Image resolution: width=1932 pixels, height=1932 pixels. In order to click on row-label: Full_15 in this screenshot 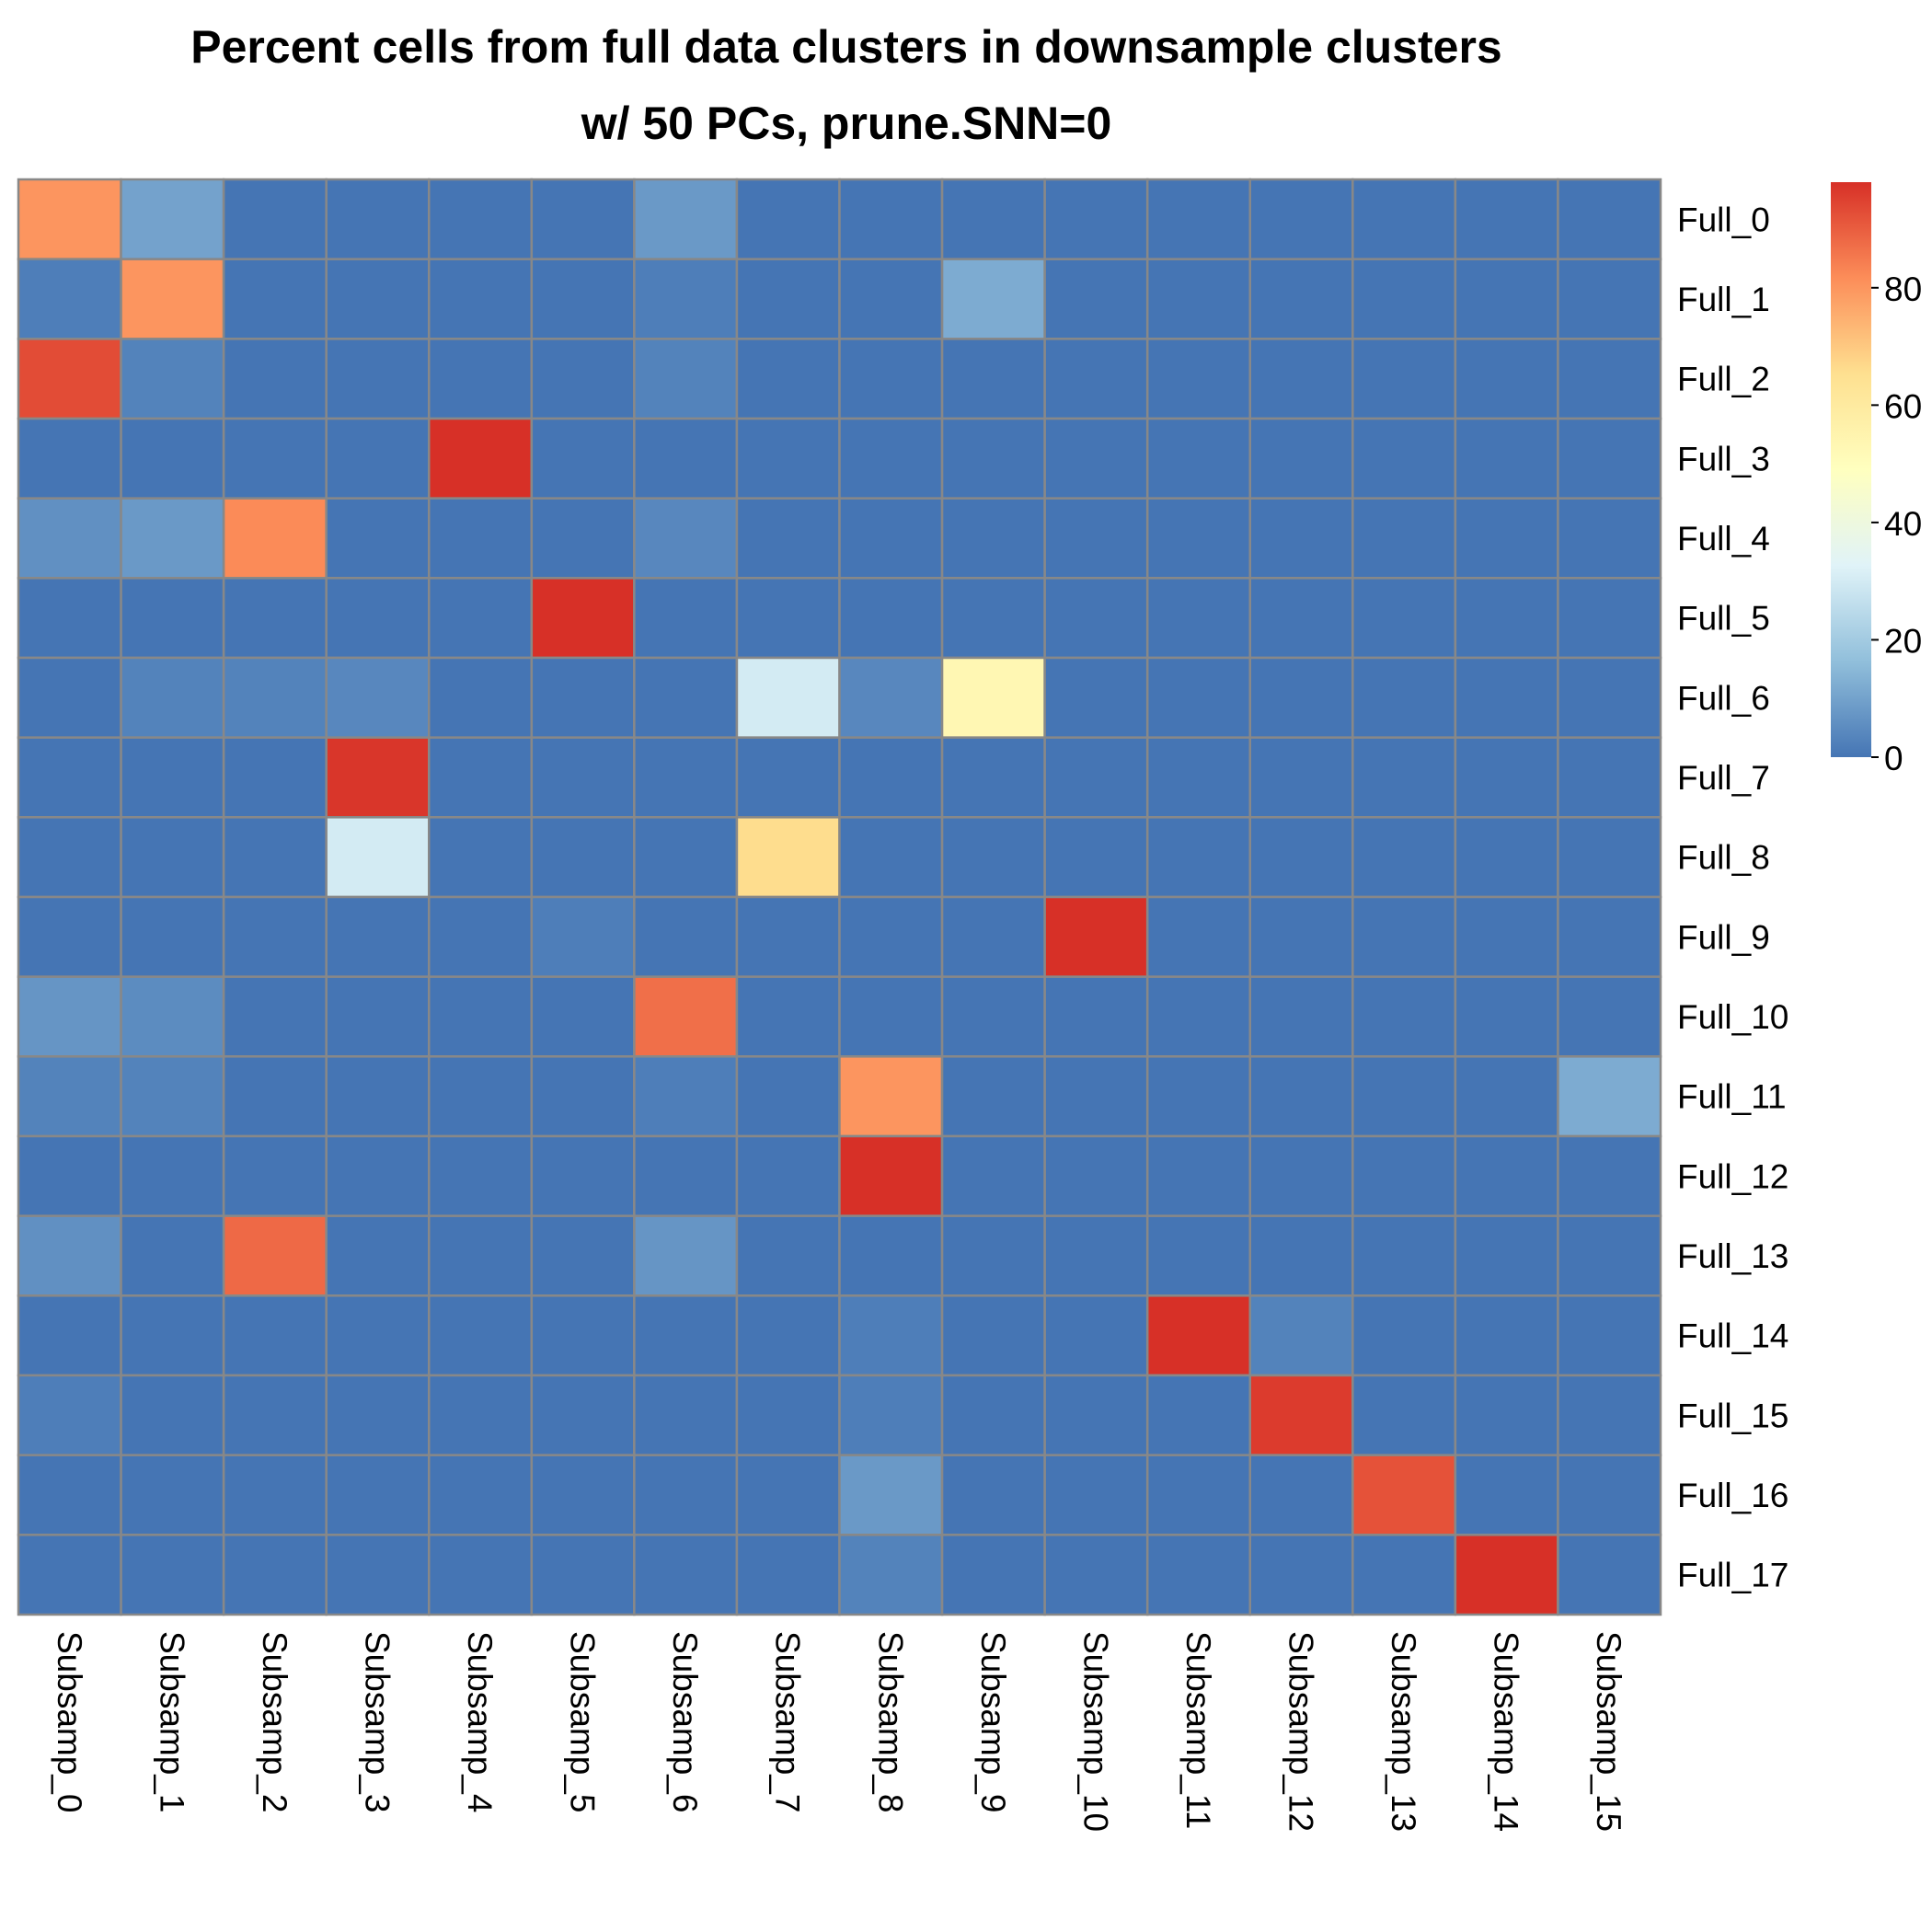, I will do `click(1732, 1415)`.